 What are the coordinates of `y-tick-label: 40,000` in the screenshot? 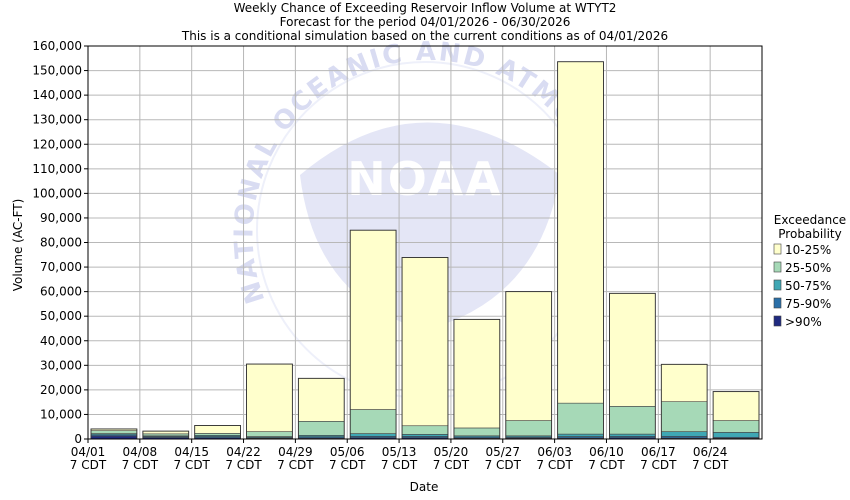 It's located at (61, 341).